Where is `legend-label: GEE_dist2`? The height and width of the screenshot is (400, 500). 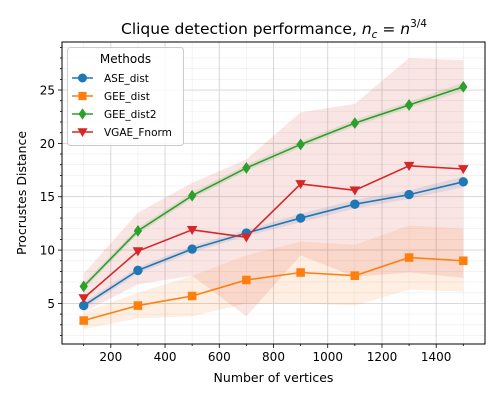 legend-label: GEE_dist2 is located at coordinates (130, 115).